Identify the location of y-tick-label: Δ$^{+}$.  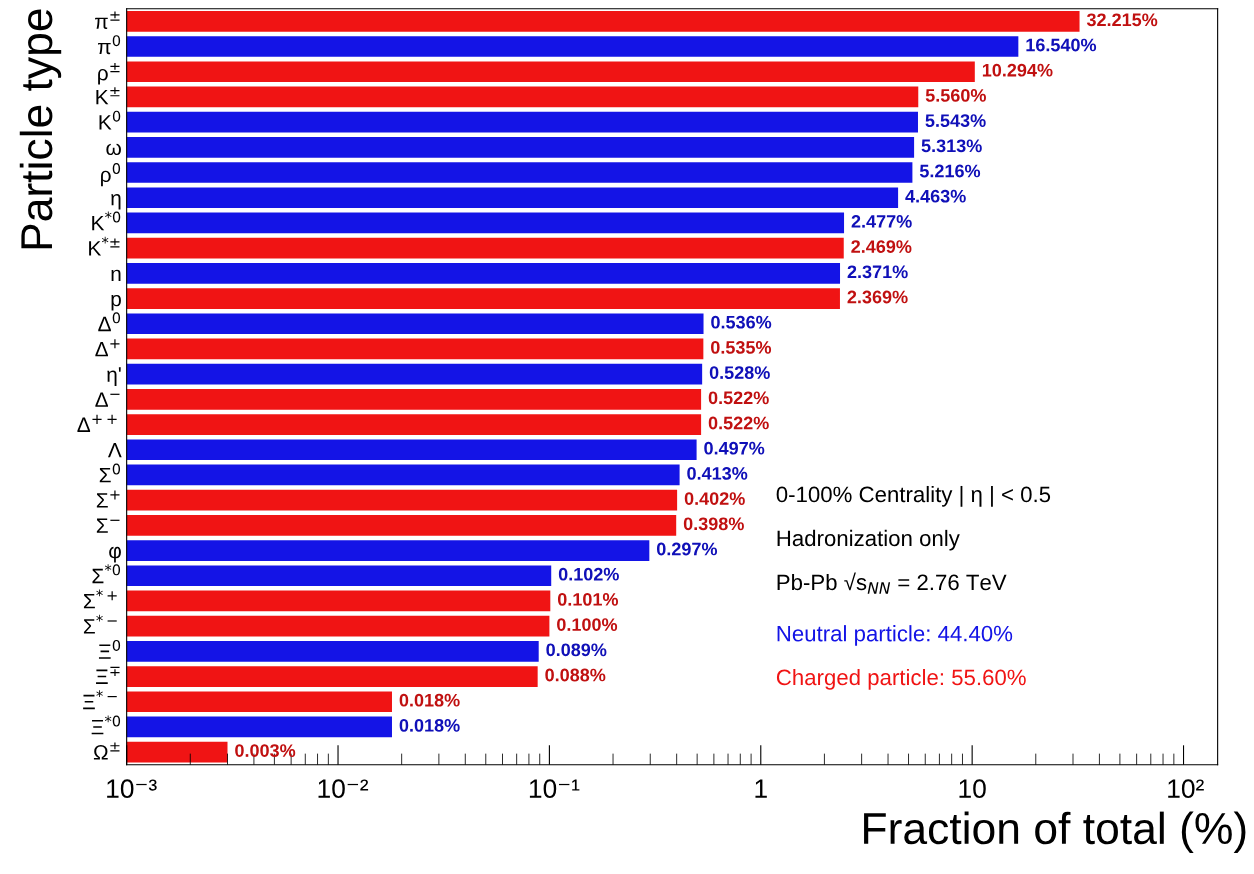
(107, 348).